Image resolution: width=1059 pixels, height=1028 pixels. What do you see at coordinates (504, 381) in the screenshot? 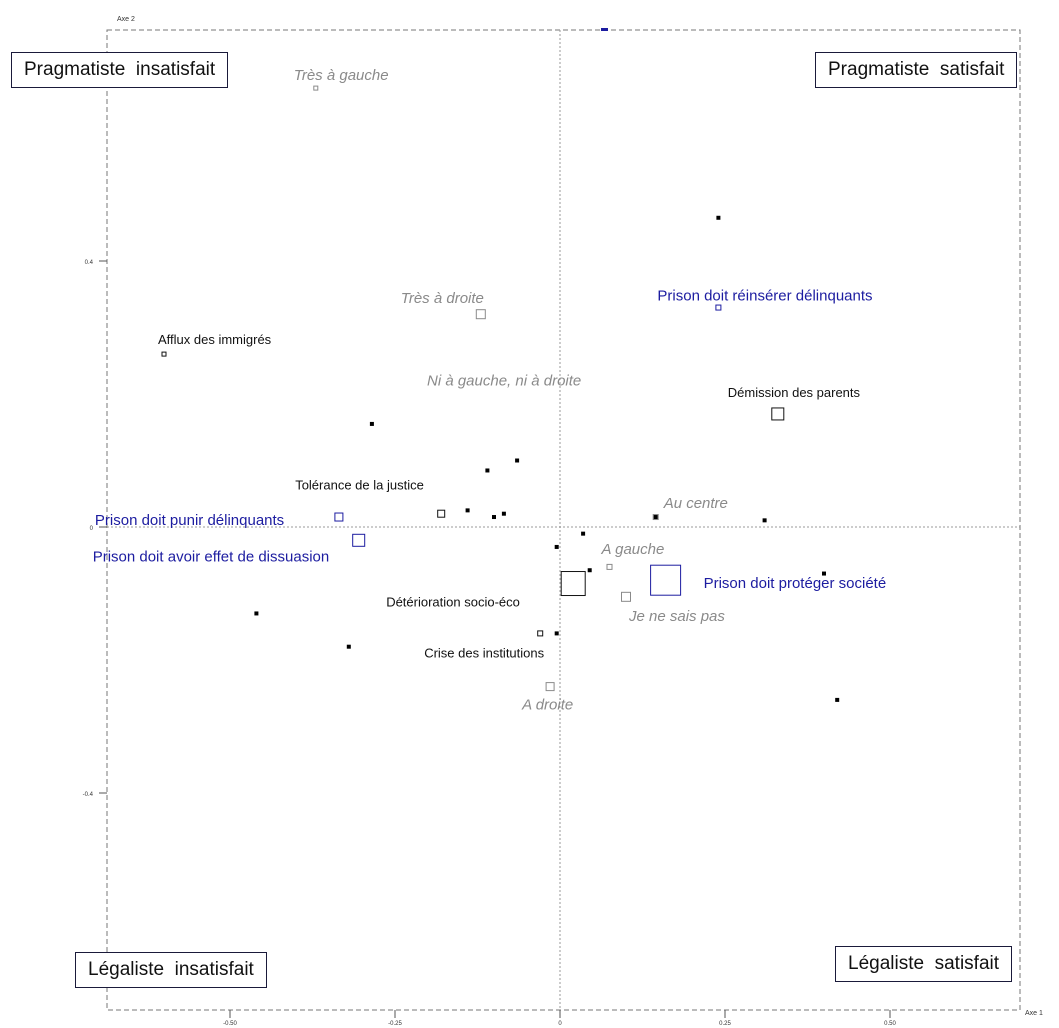
I see `point-label: Ni à gauche, ni à droite` at bounding box center [504, 381].